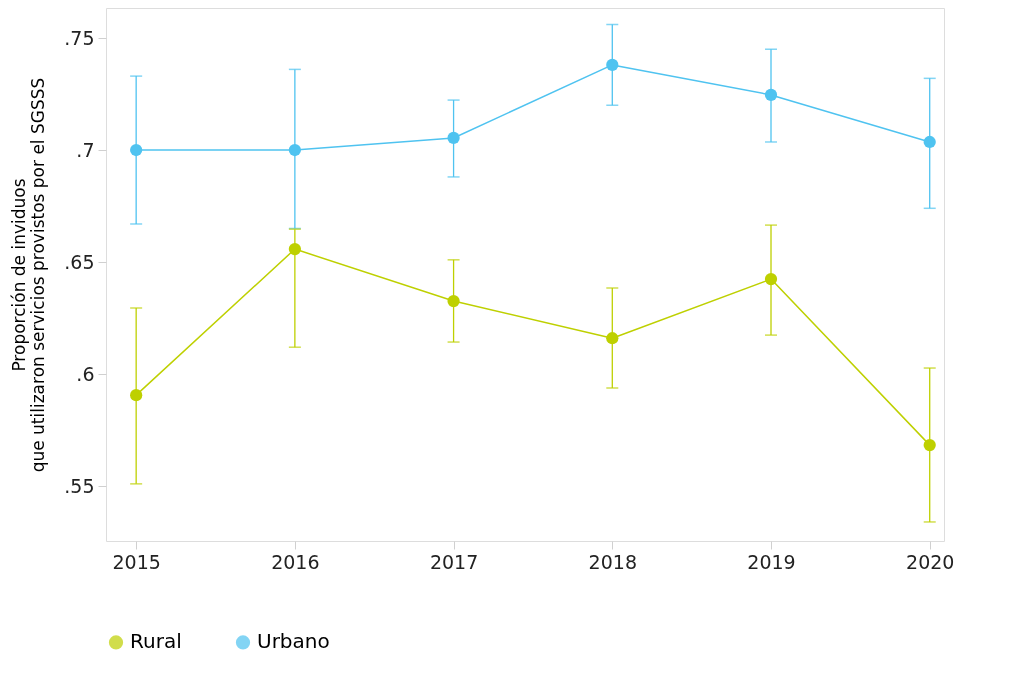  I want to click on y-tick-label: .55, so click(79, 485).